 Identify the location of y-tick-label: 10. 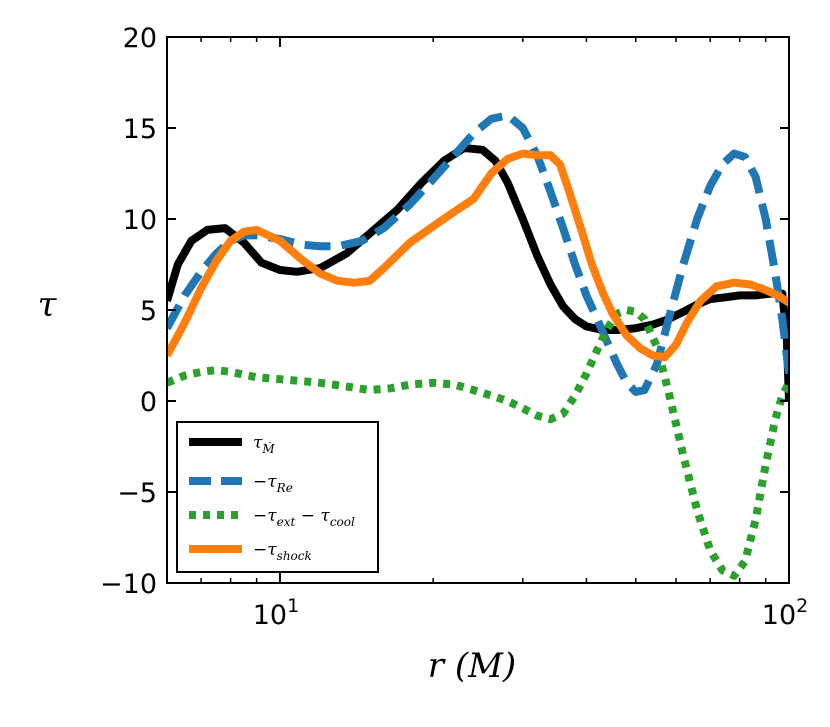
(140, 220).